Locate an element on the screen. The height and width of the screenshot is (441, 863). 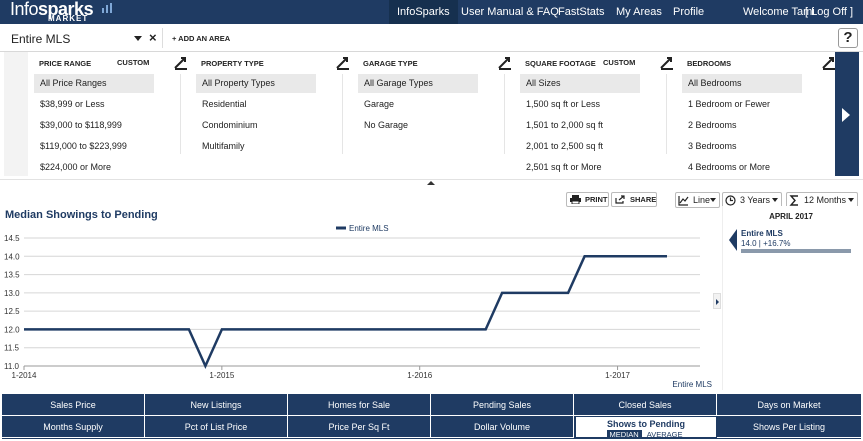
tab-new-listings: New Listings is located at coordinates (216, 405).